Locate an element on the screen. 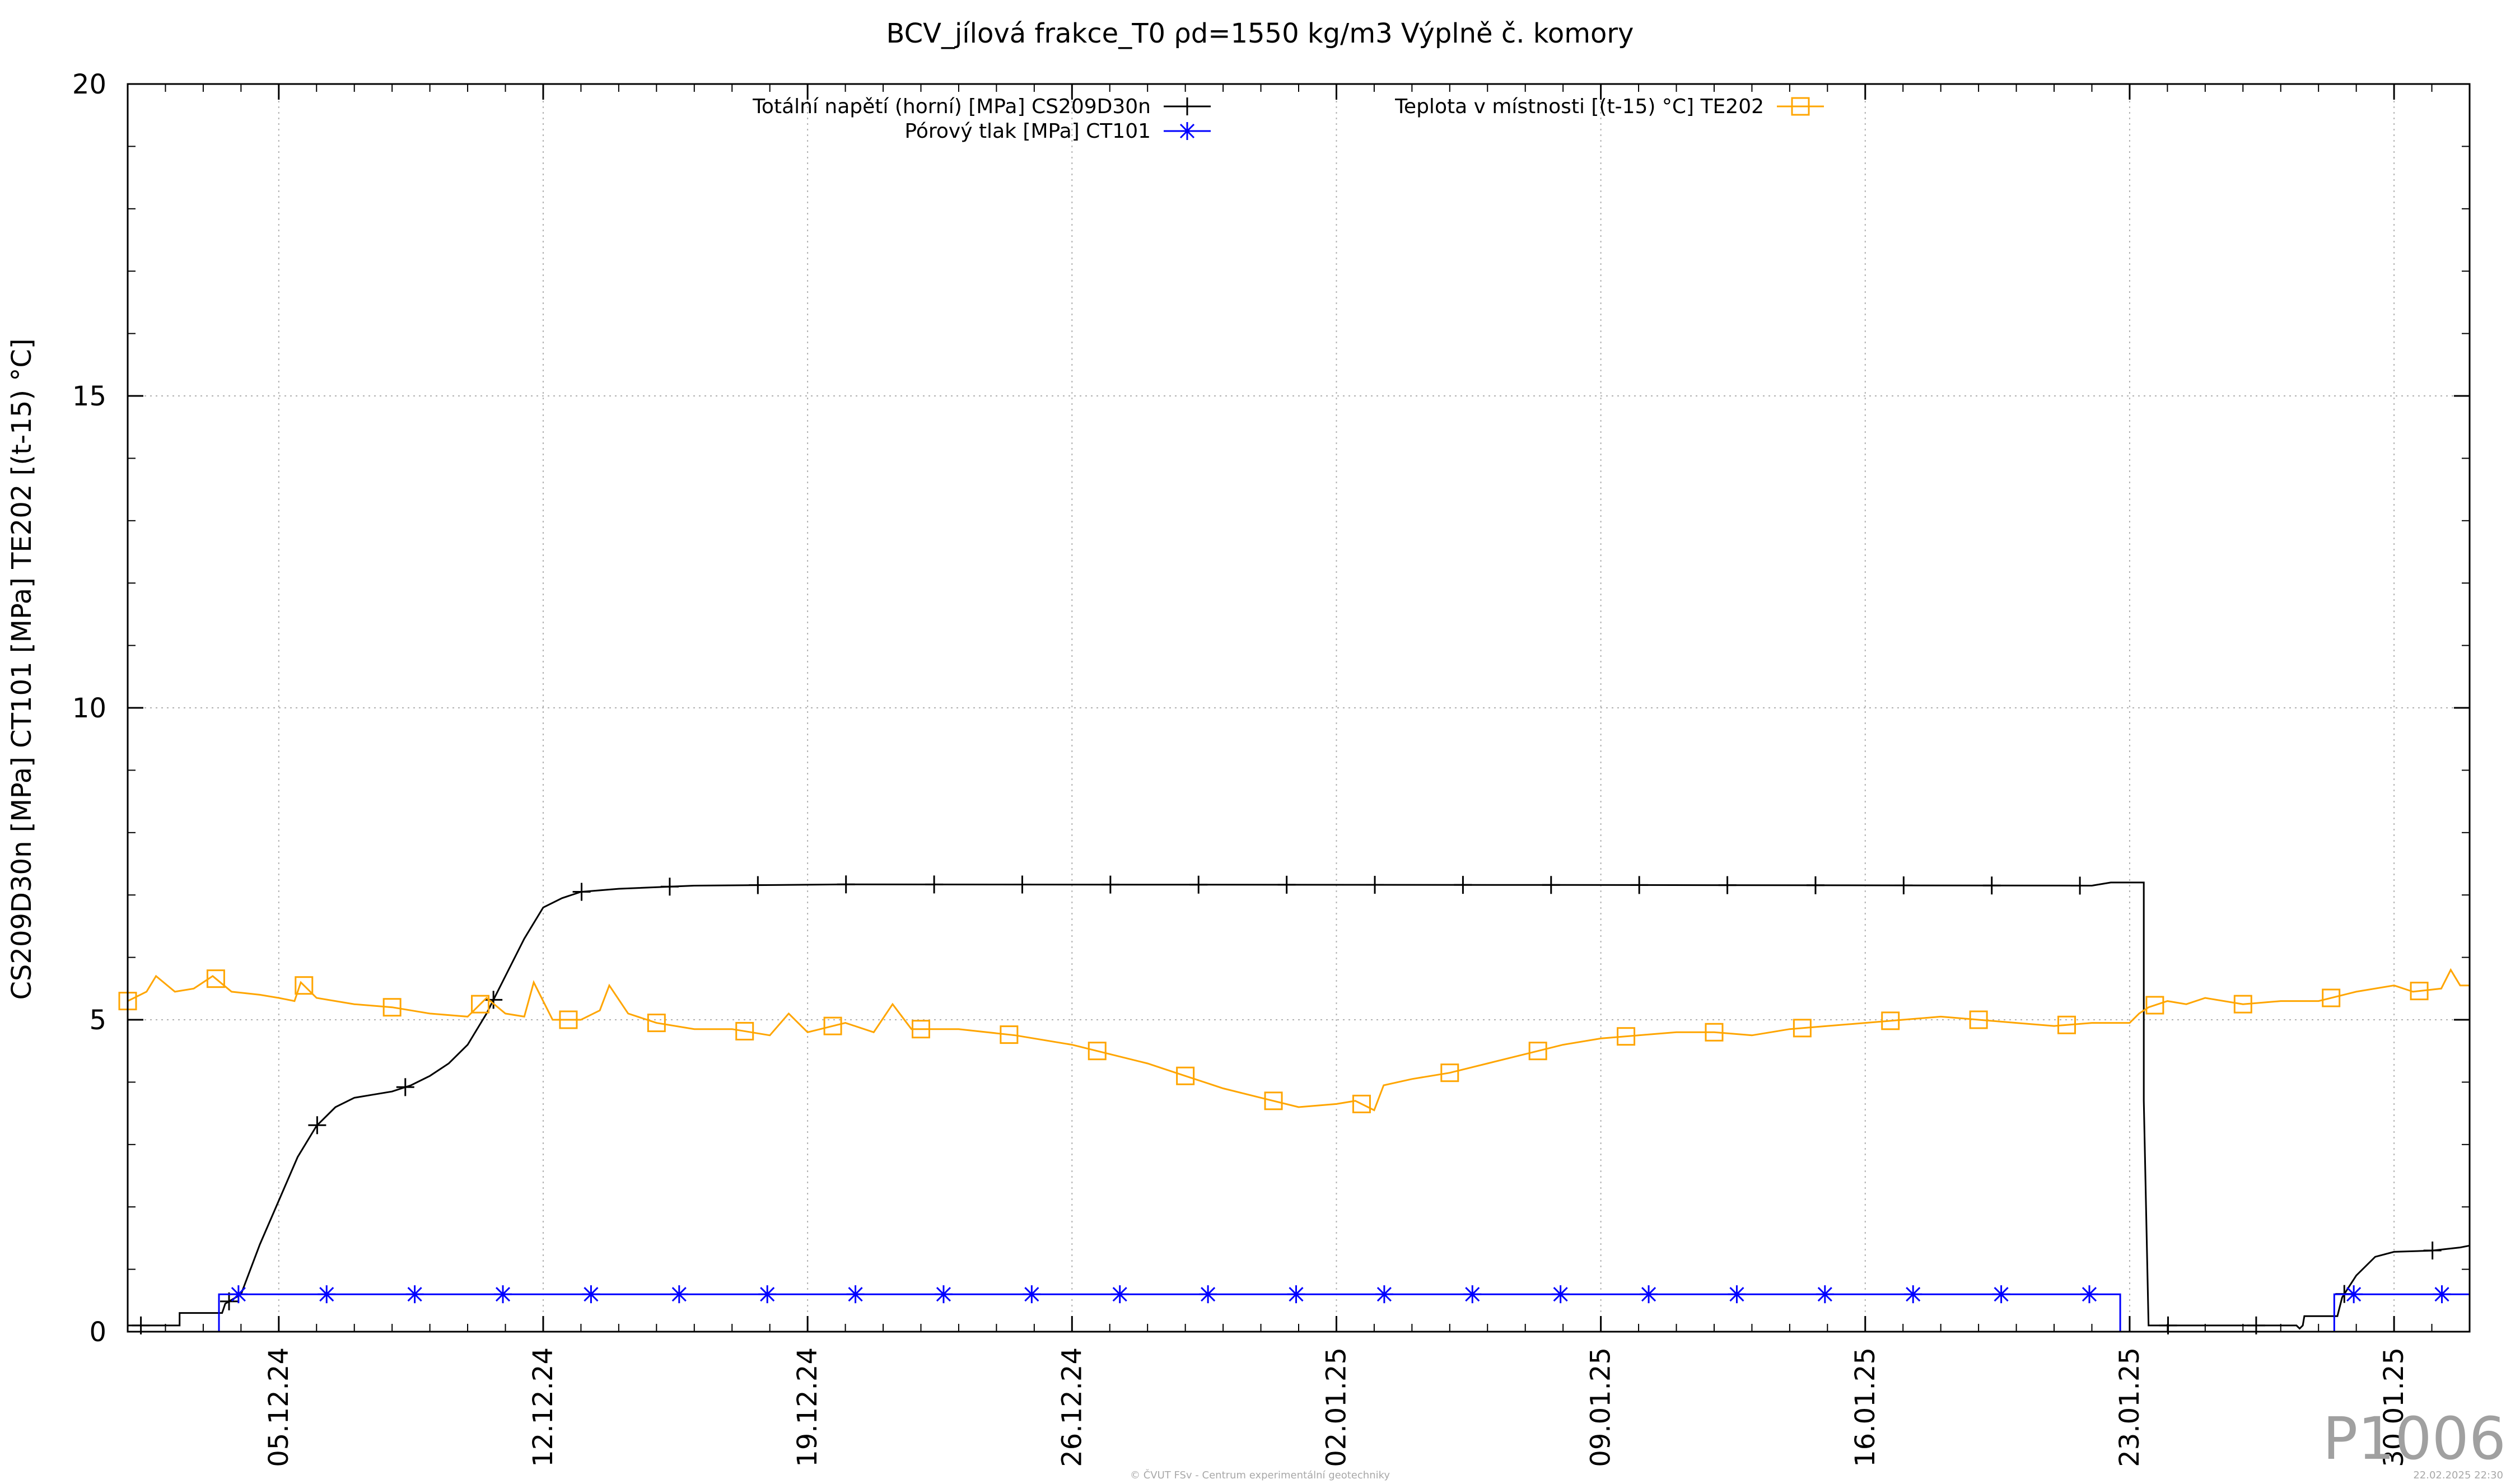 This screenshot has height=1484, width=2520. x-tick-label: 05.12.24 is located at coordinates (279, 1407).